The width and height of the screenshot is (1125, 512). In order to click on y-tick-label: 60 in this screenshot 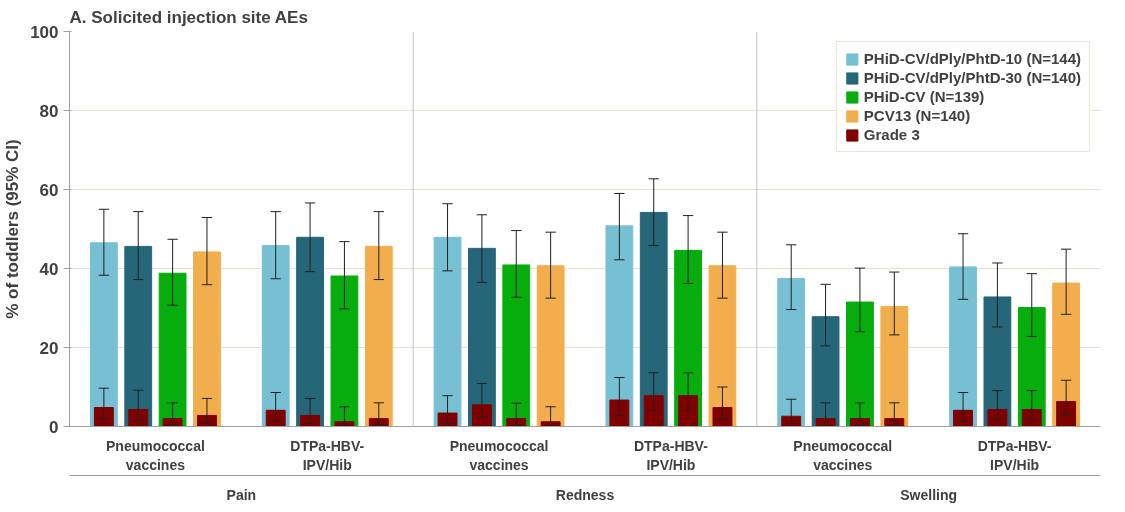, I will do `click(49, 190)`.